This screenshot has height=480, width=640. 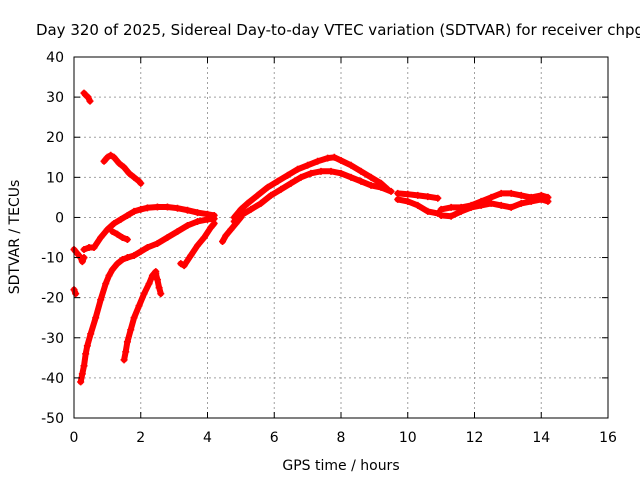 What do you see at coordinates (541, 438) in the screenshot?
I see `x-tick-label: 14` at bounding box center [541, 438].